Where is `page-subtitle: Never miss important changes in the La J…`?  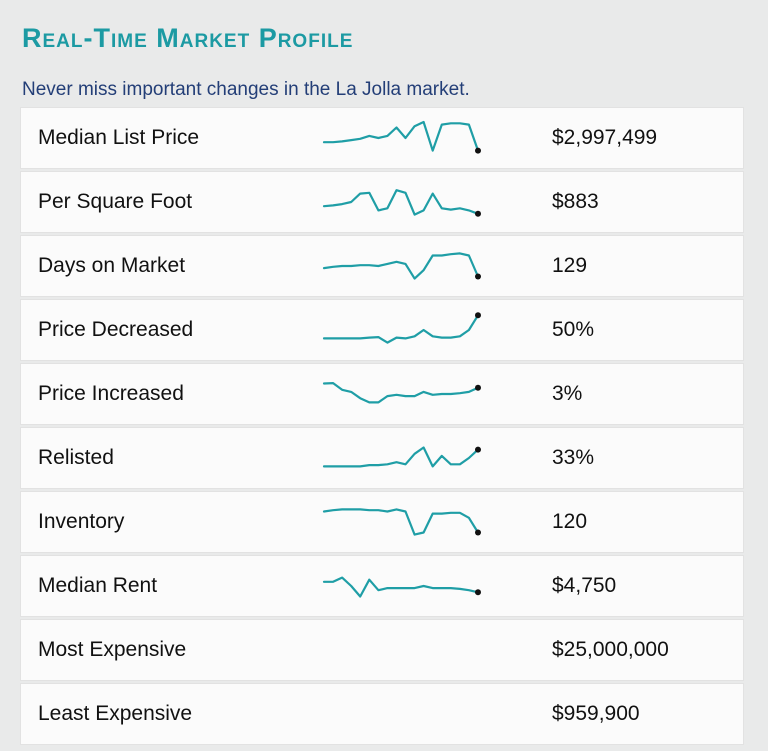 page-subtitle: Never miss important changes in the La J… is located at coordinates (246, 89).